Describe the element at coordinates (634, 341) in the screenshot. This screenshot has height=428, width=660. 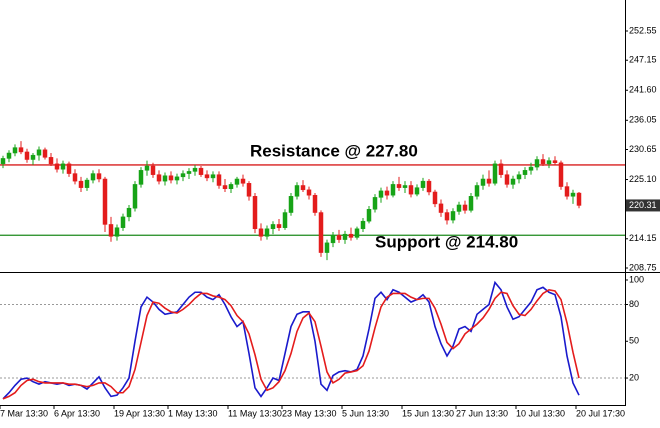
I see `y-tick-label: 50` at that location.